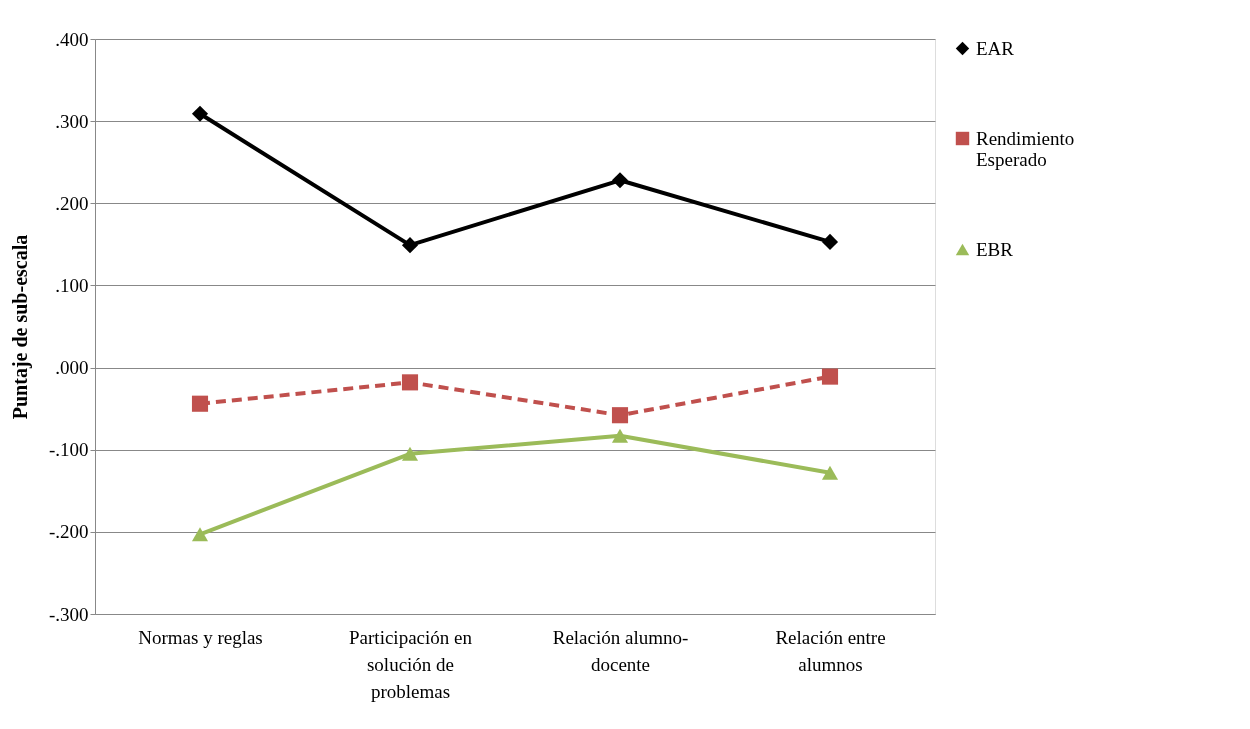 Image resolution: width=1250 pixels, height=729 pixels. I want to click on legend-label: Rendimiento Esperado, so click(1025, 148).